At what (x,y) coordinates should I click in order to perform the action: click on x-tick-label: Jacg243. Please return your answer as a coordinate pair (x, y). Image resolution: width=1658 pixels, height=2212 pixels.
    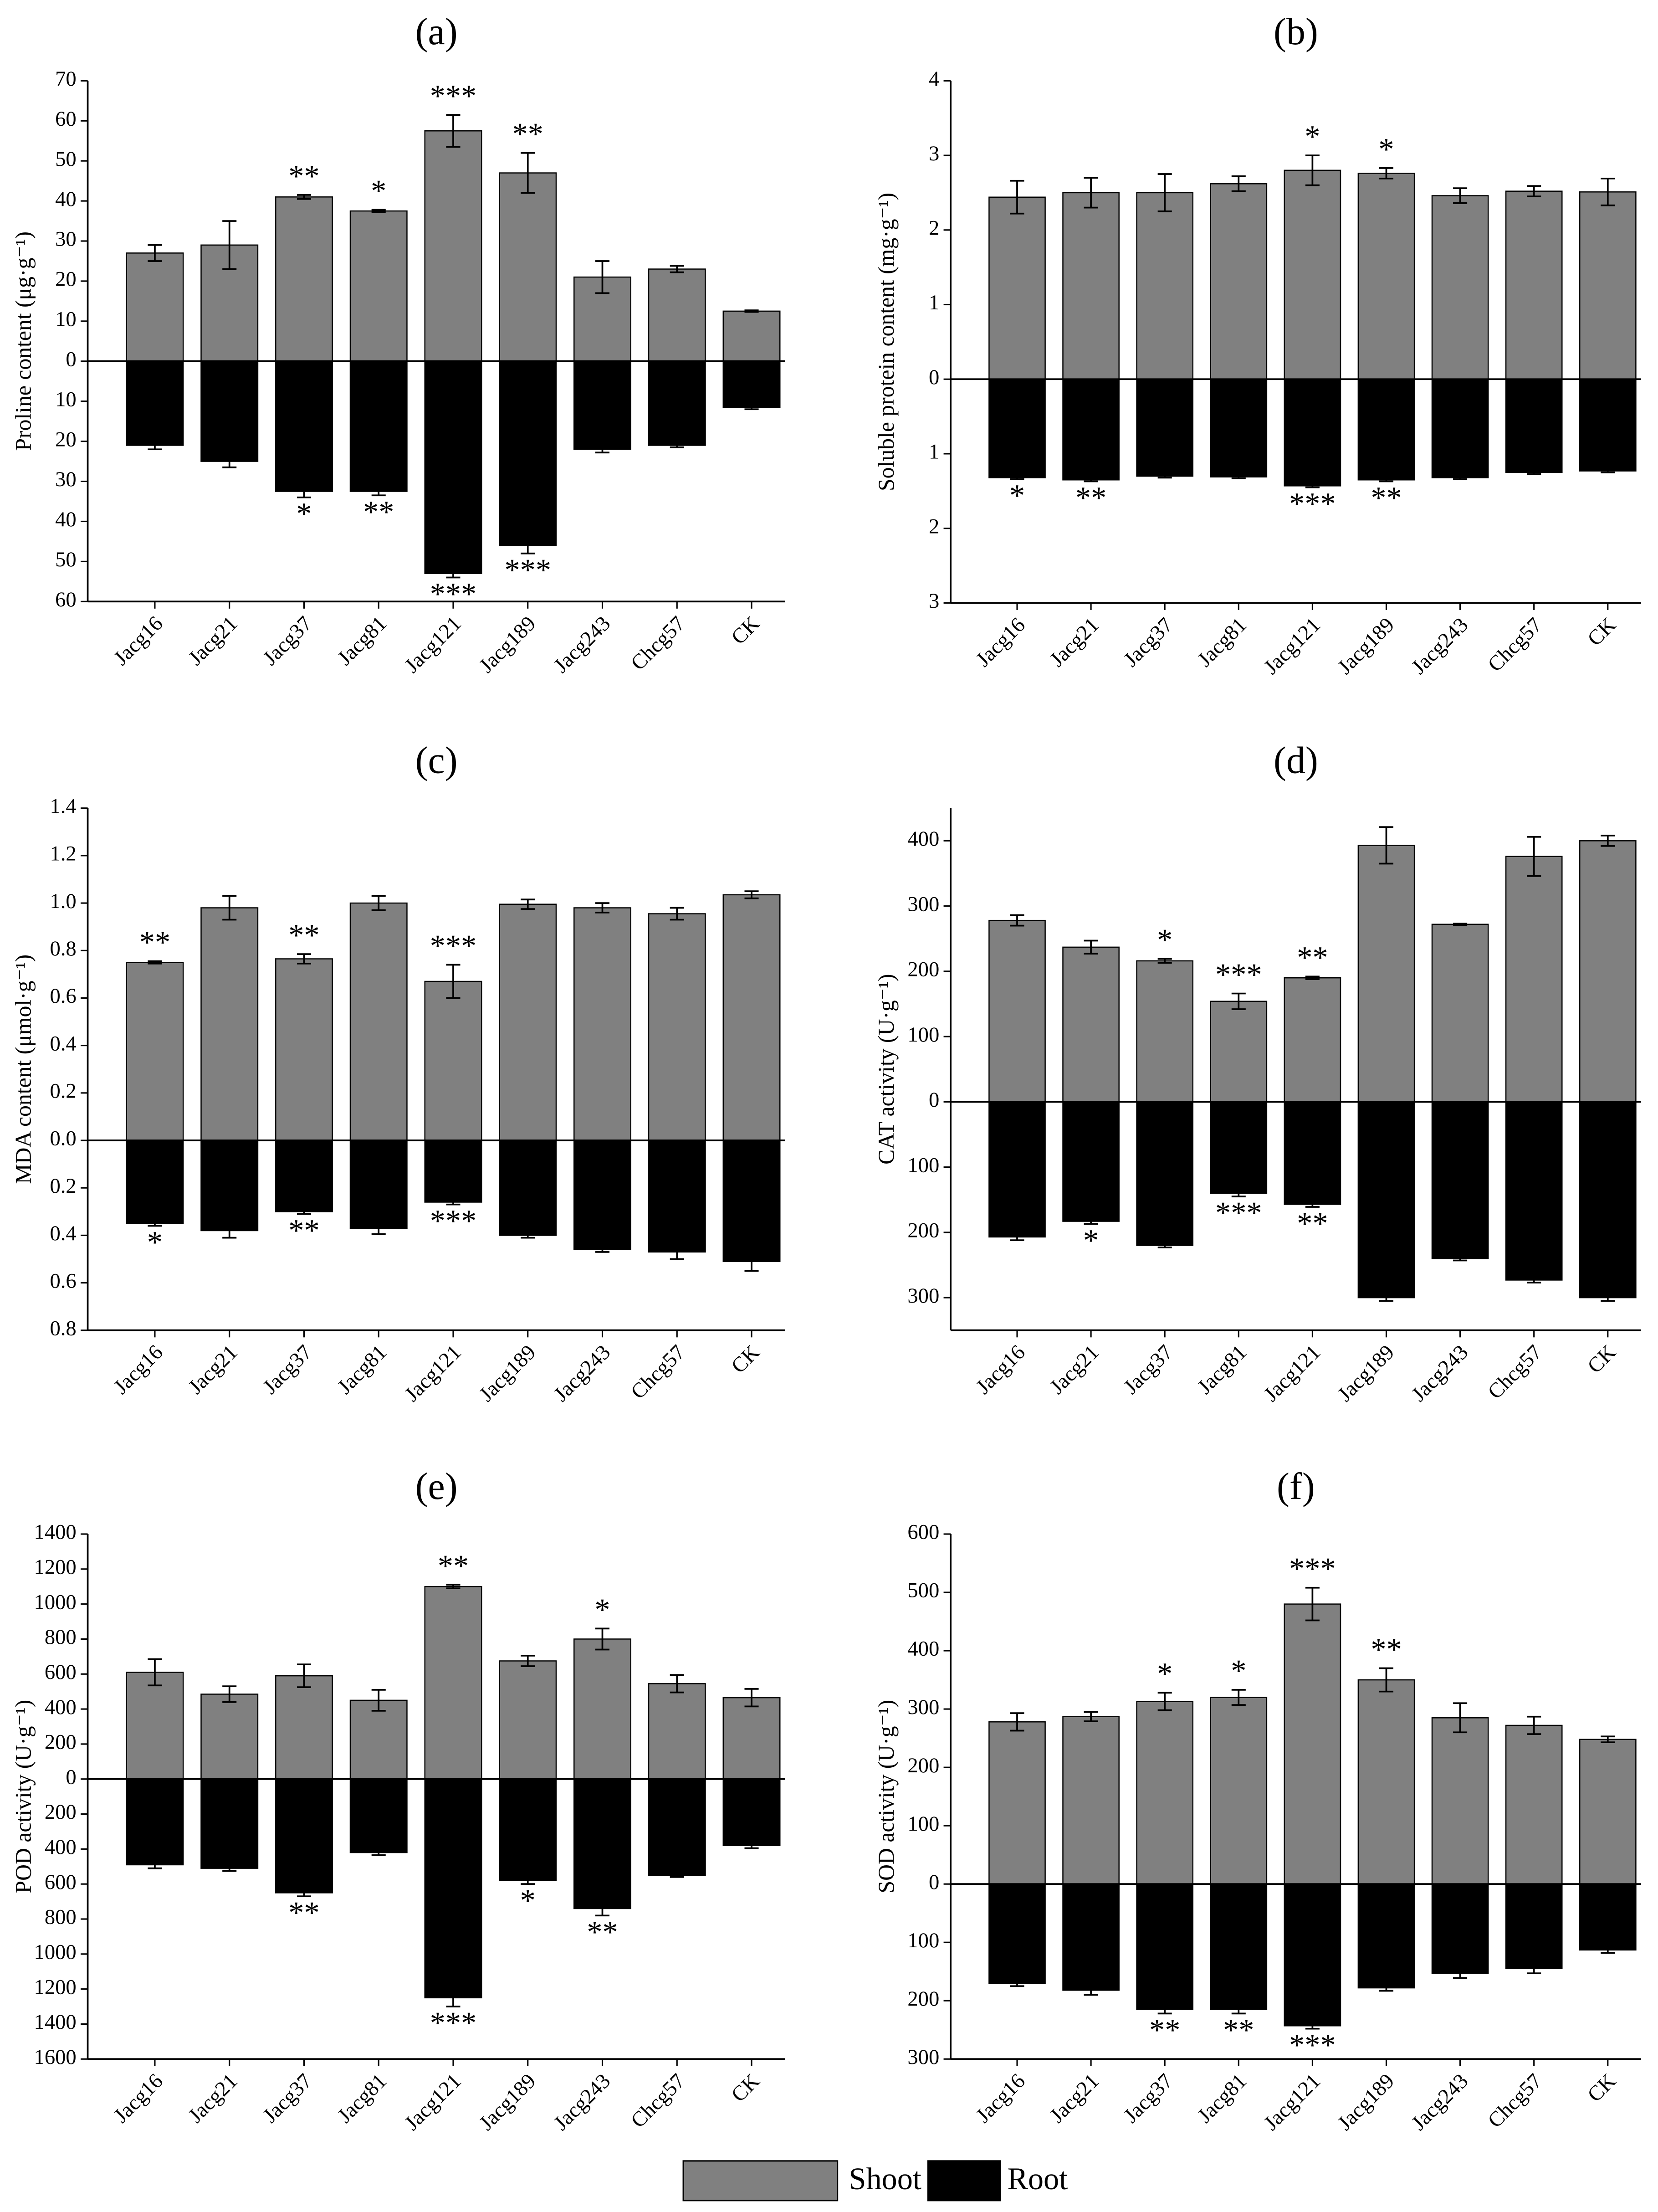
    Looking at the image, I should click on (1440, 2102).